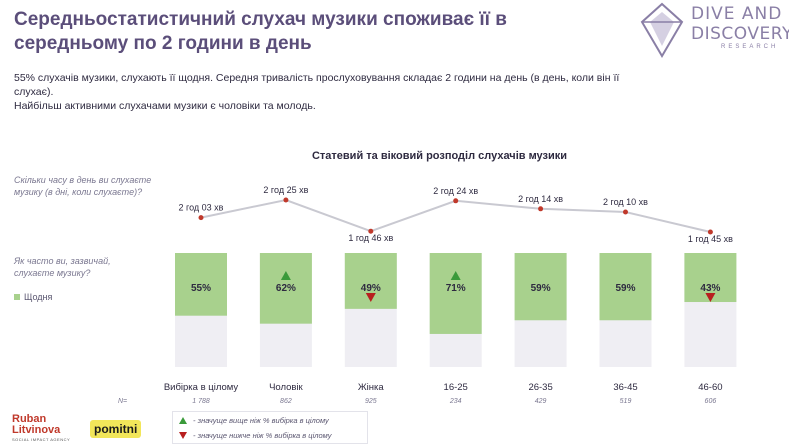  Describe the element at coordinates (625, 387) in the screenshot. I see `category-label: 36-45` at that location.